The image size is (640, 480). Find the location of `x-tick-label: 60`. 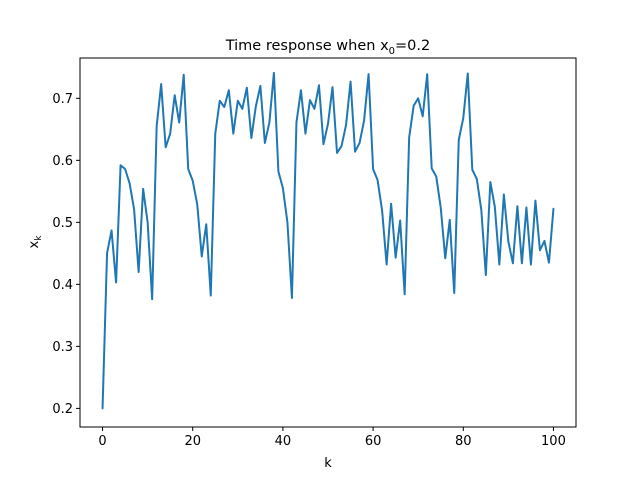

x-tick-label: 60 is located at coordinates (373, 441).